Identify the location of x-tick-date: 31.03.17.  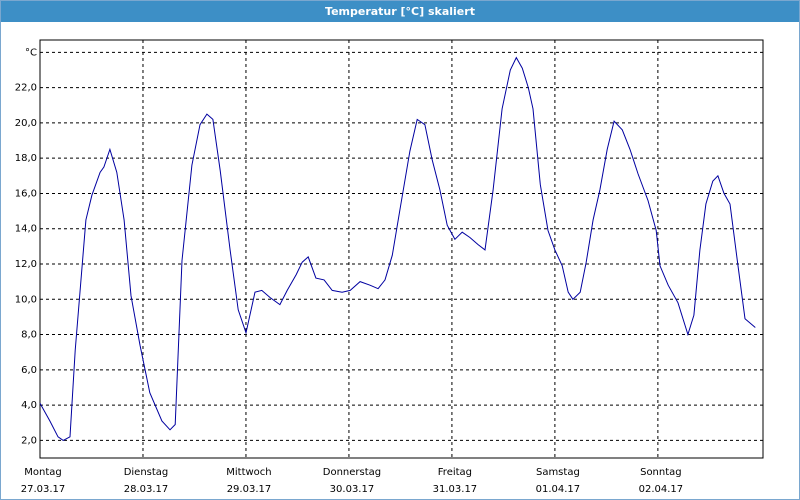
(455, 489).